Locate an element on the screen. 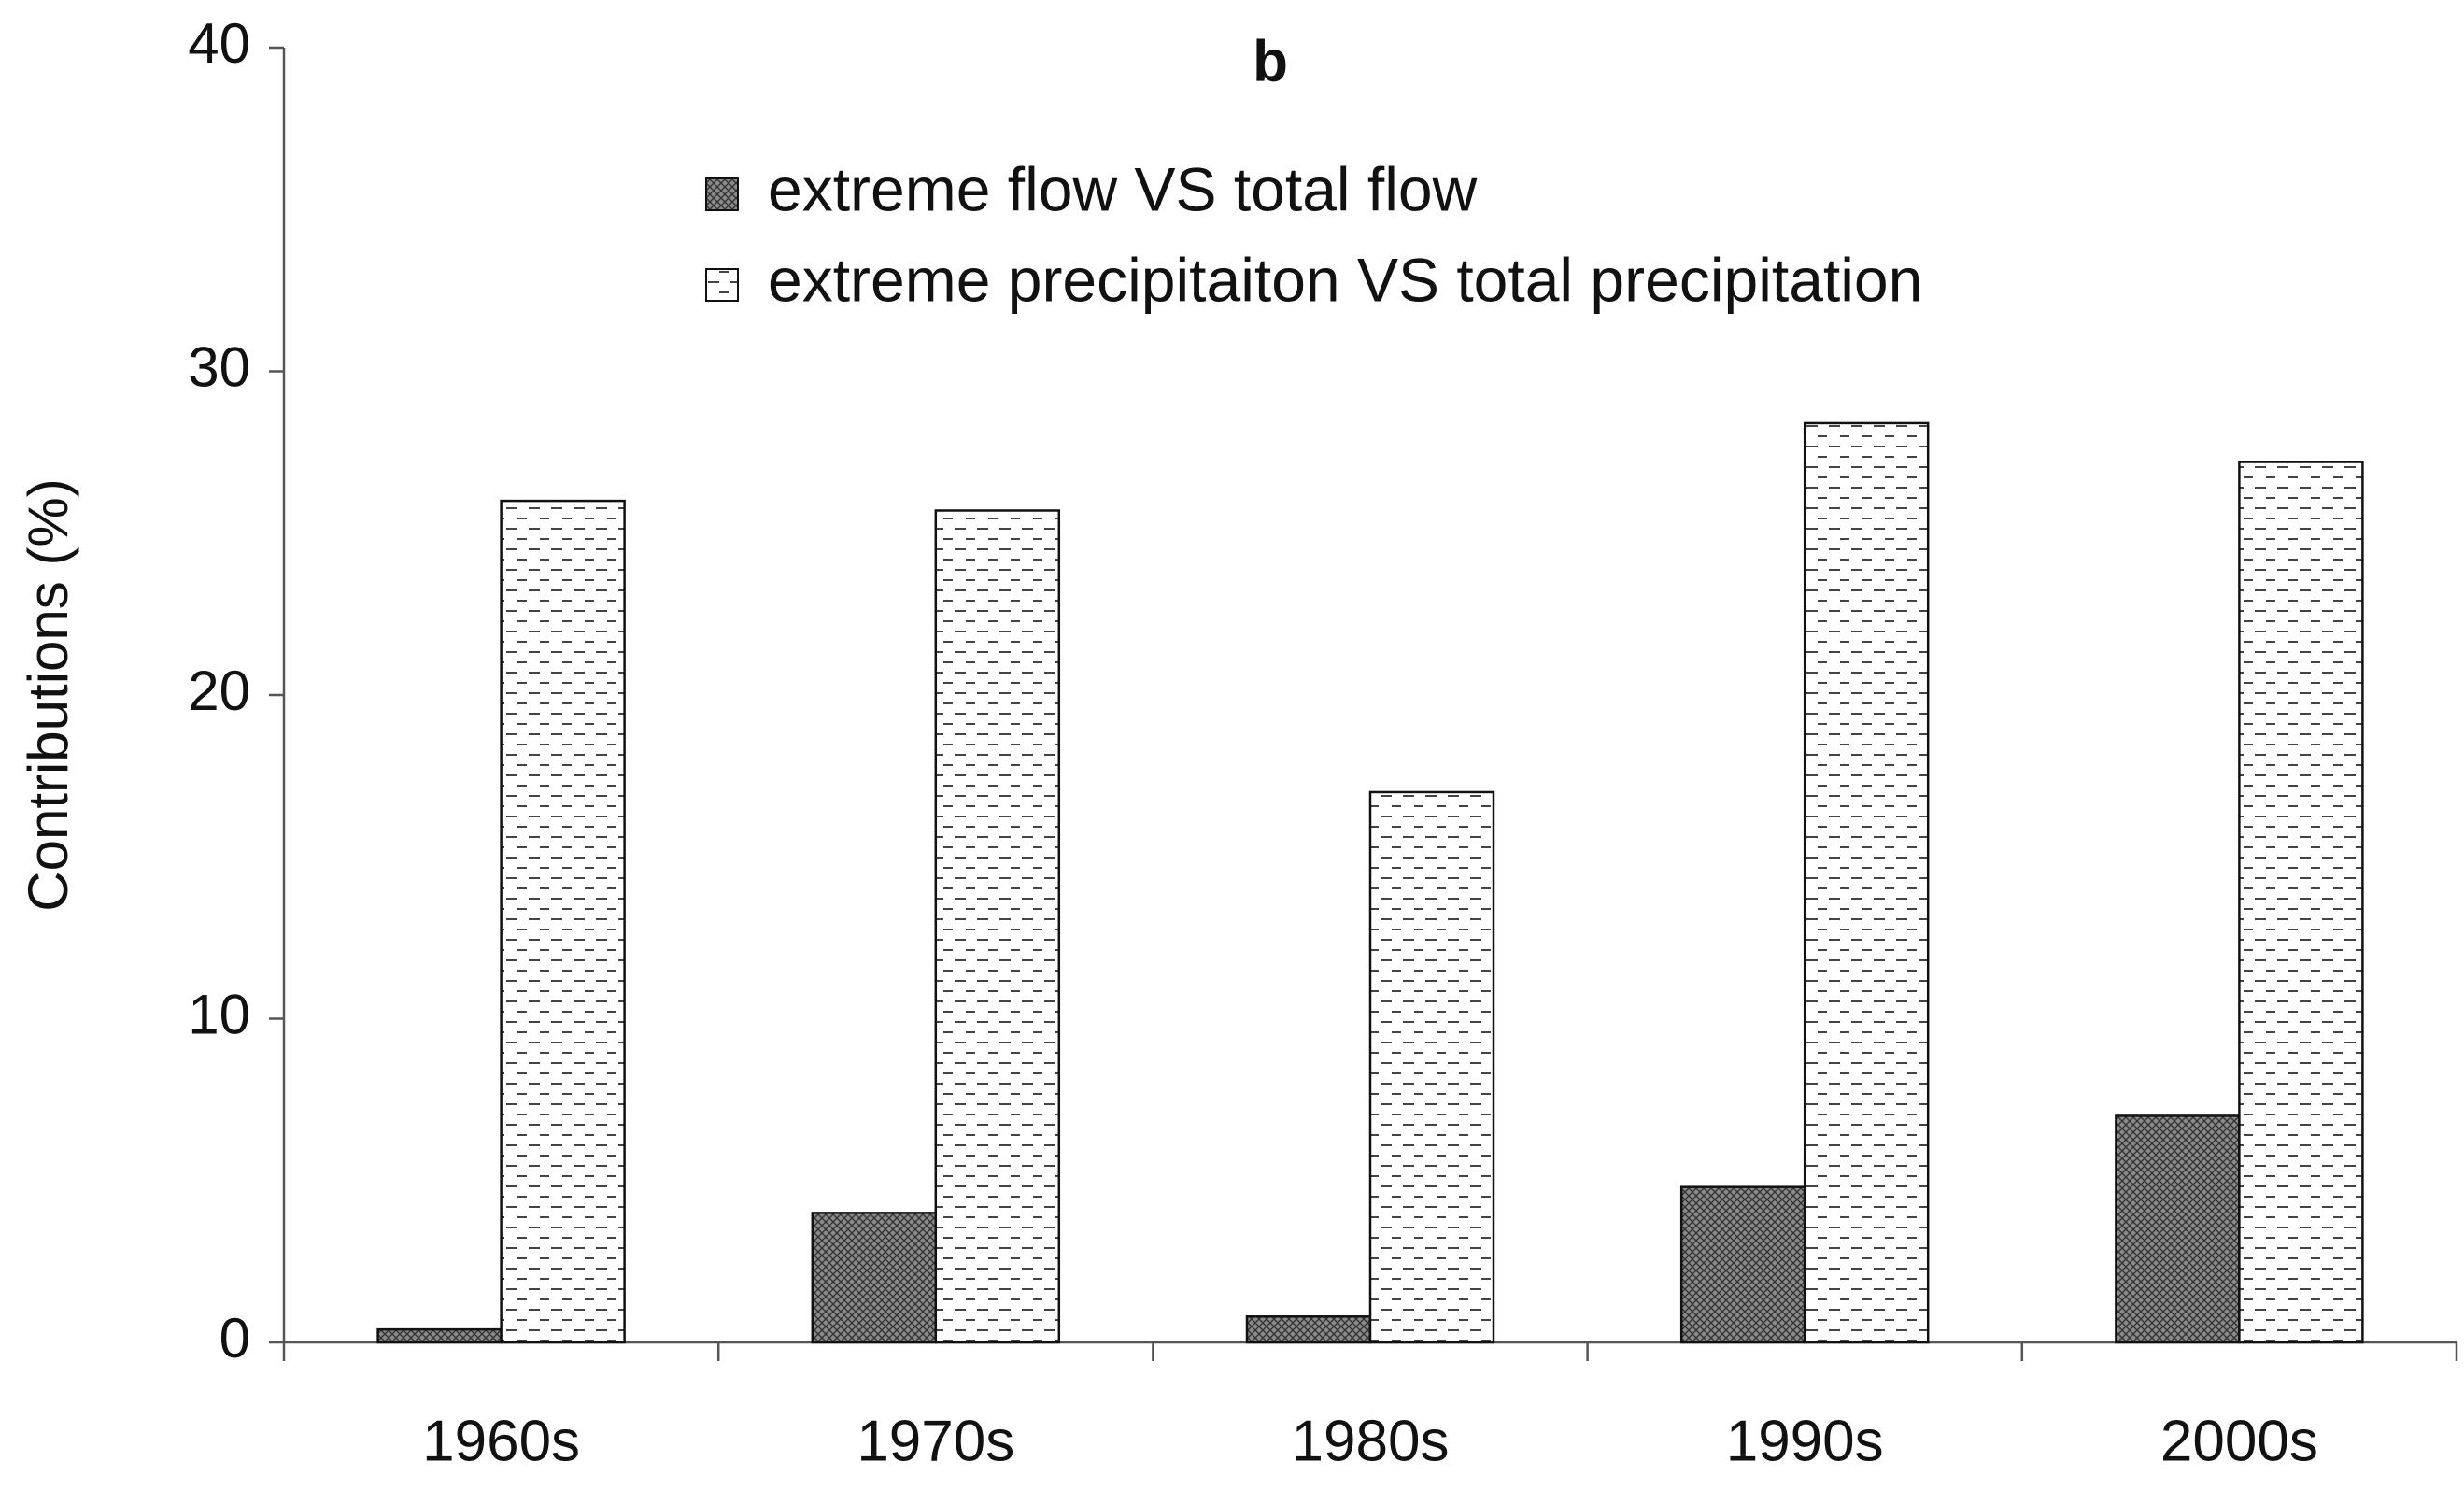 Image resolution: width=2464 pixels, height=1490 pixels. x-tick-label: 1960s is located at coordinates (501, 1441).